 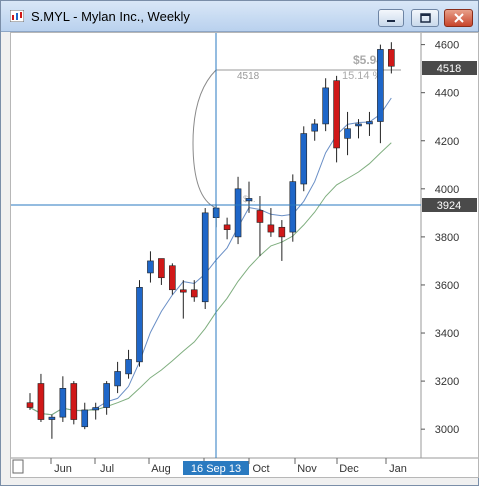 I want to click on x-tick-label: Aug, so click(x=161, y=469).